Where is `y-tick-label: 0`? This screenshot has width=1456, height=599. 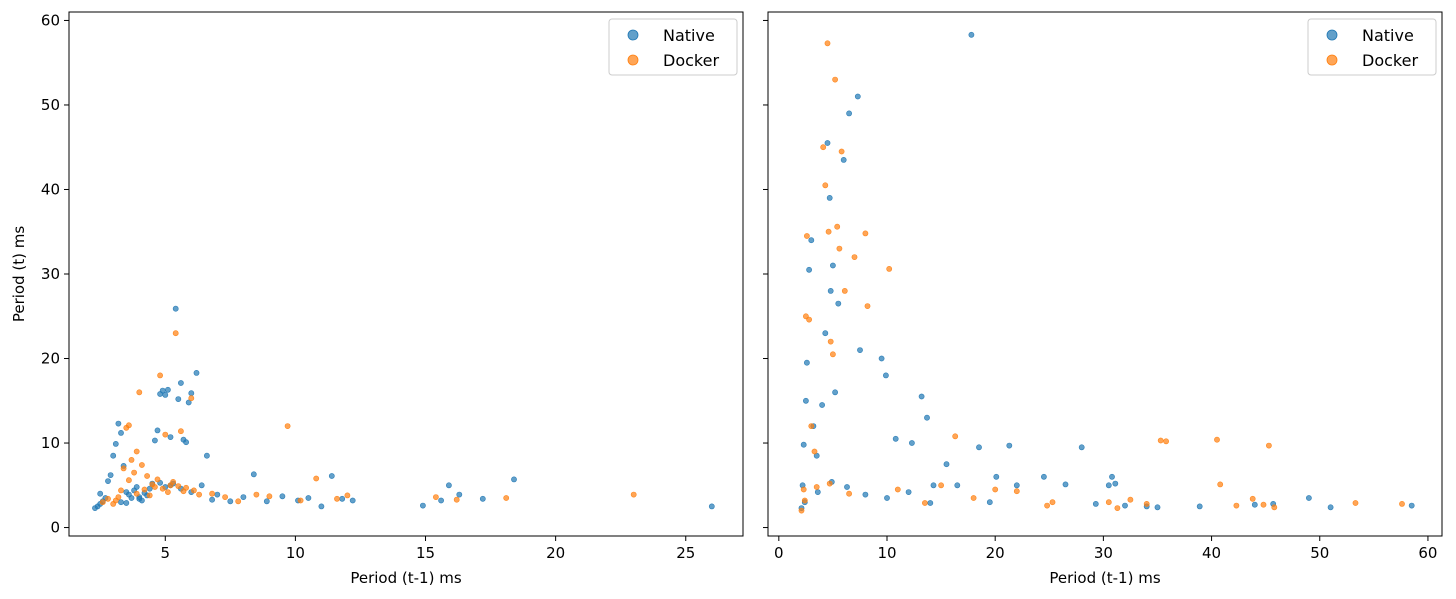 y-tick-label: 0 is located at coordinates (55, 528).